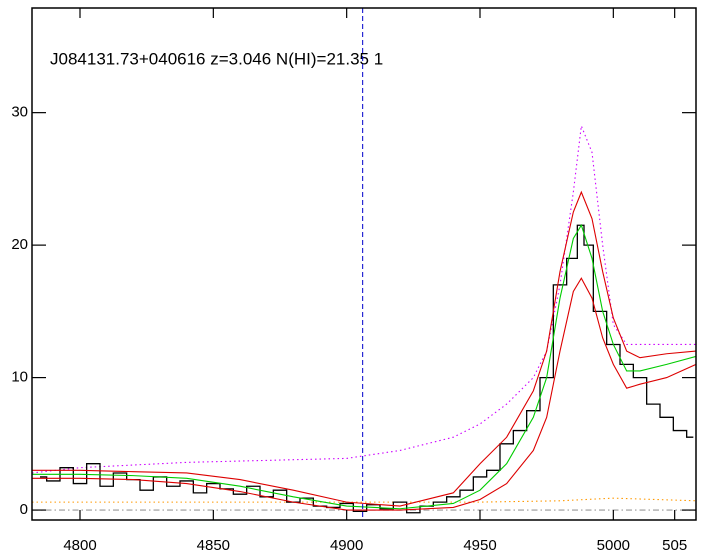 This screenshot has width=704, height=556. Describe the element at coordinates (479, 545) in the screenshot. I see `x-tick-label: 4950` at that location.